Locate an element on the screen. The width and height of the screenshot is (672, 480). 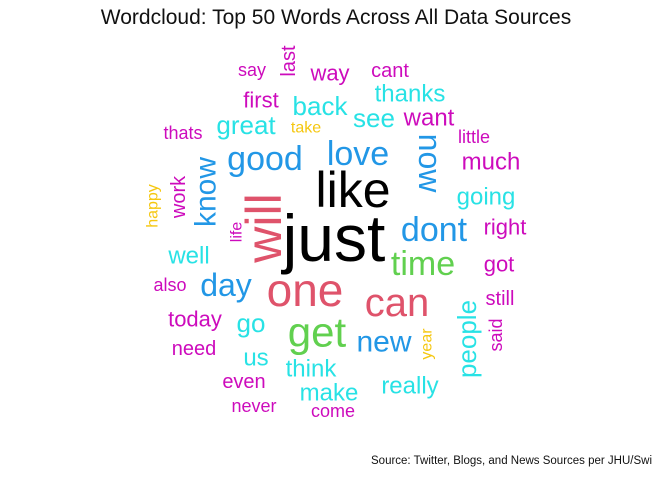
word-can: can is located at coordinates (397, 303).